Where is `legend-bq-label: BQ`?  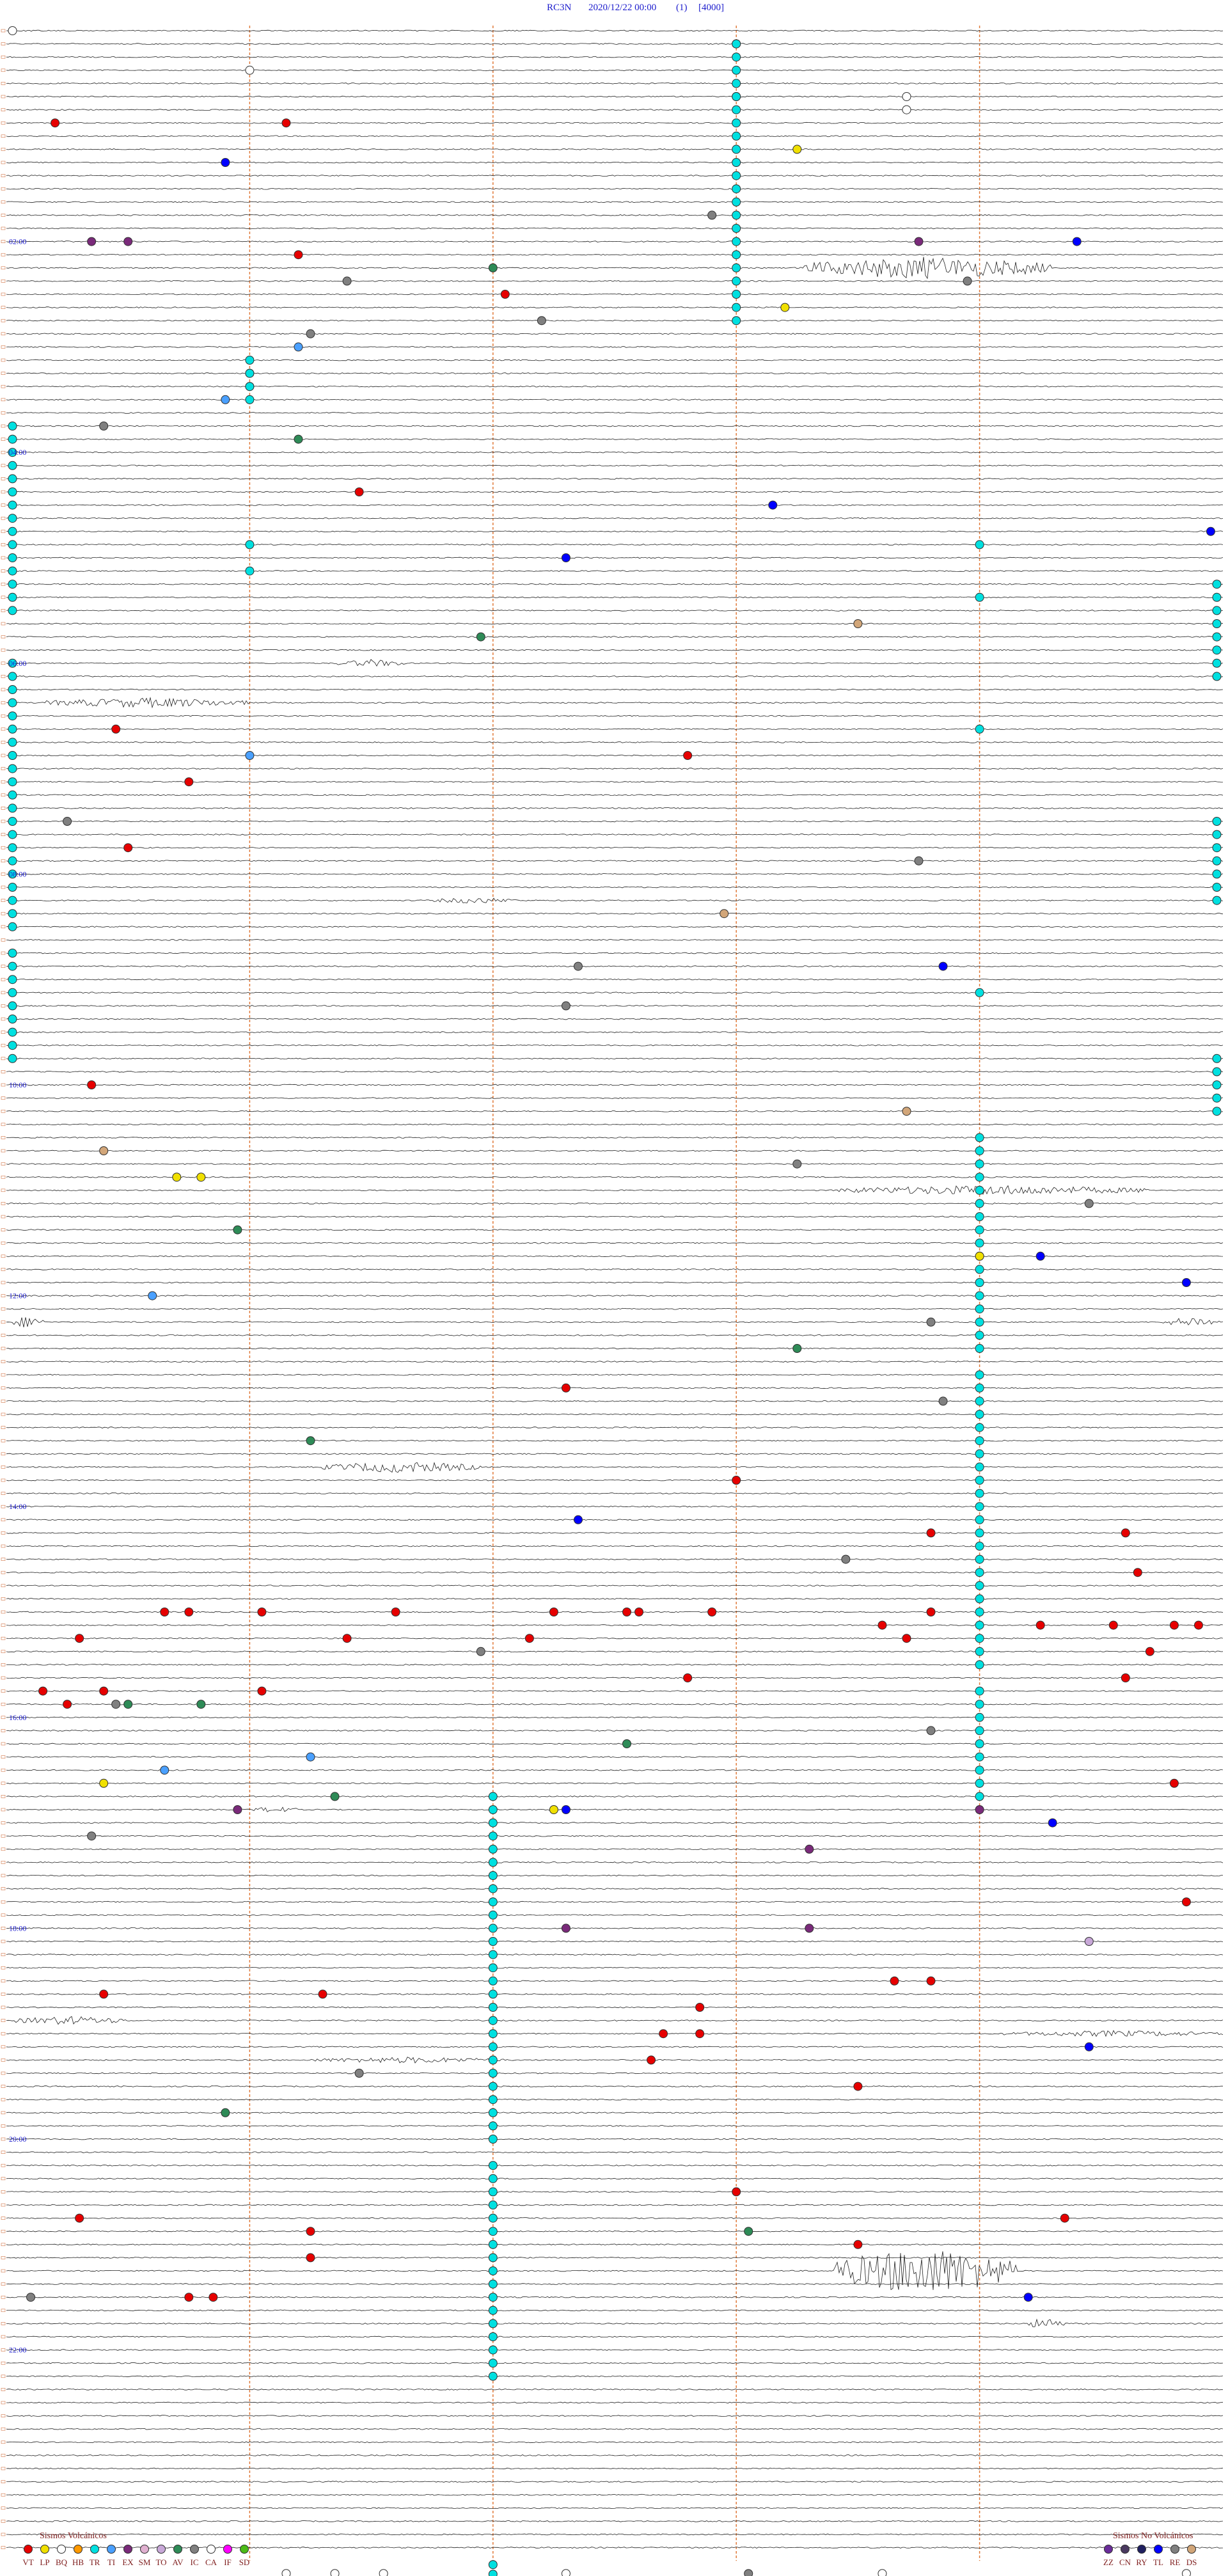
legend-bq-label: BQ is located at coordinates (62, 2562).